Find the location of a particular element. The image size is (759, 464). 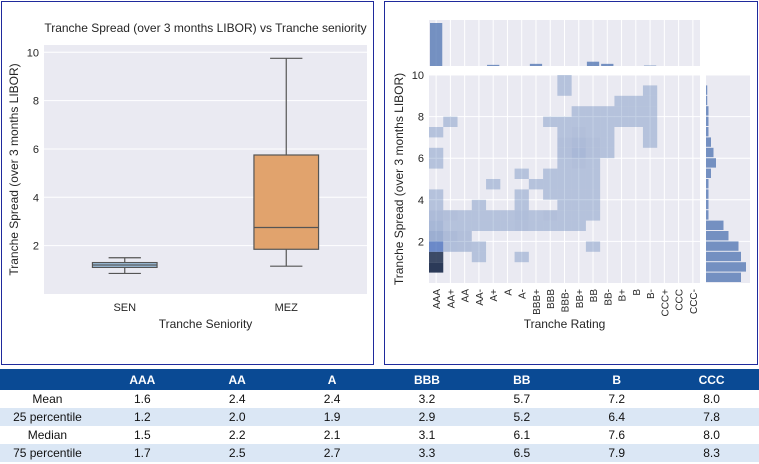

table-cell: 3.1 is located at coordinates (427, 435).